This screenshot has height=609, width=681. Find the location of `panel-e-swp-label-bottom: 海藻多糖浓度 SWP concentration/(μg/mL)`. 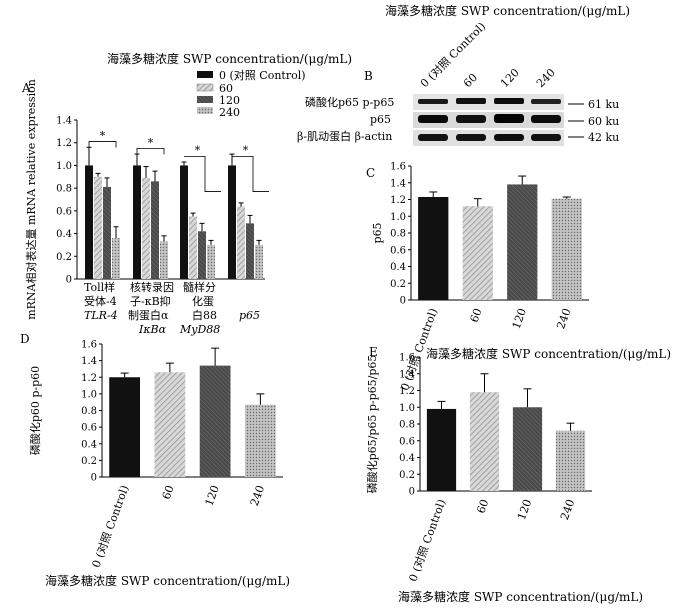

panel-e-swp-label-bottom: 海藻多糖浓度 SWP concentration/(μg/mL) is located at coordinates (520, 596).